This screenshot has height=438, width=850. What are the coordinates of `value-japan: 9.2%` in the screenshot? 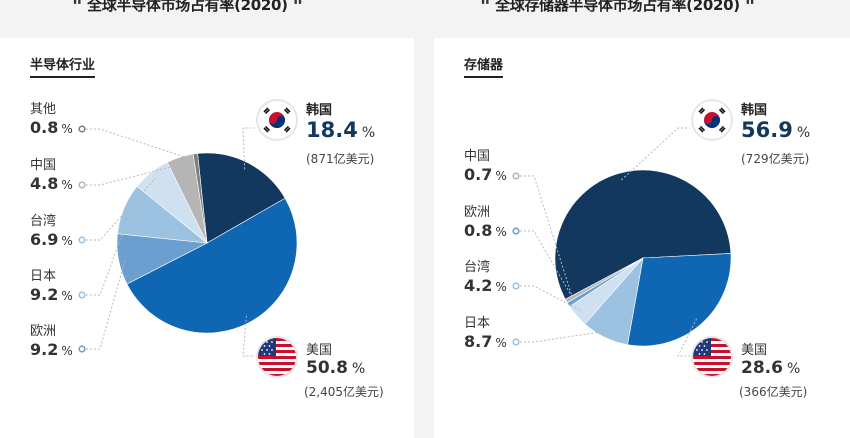 It's located at (51, 294).